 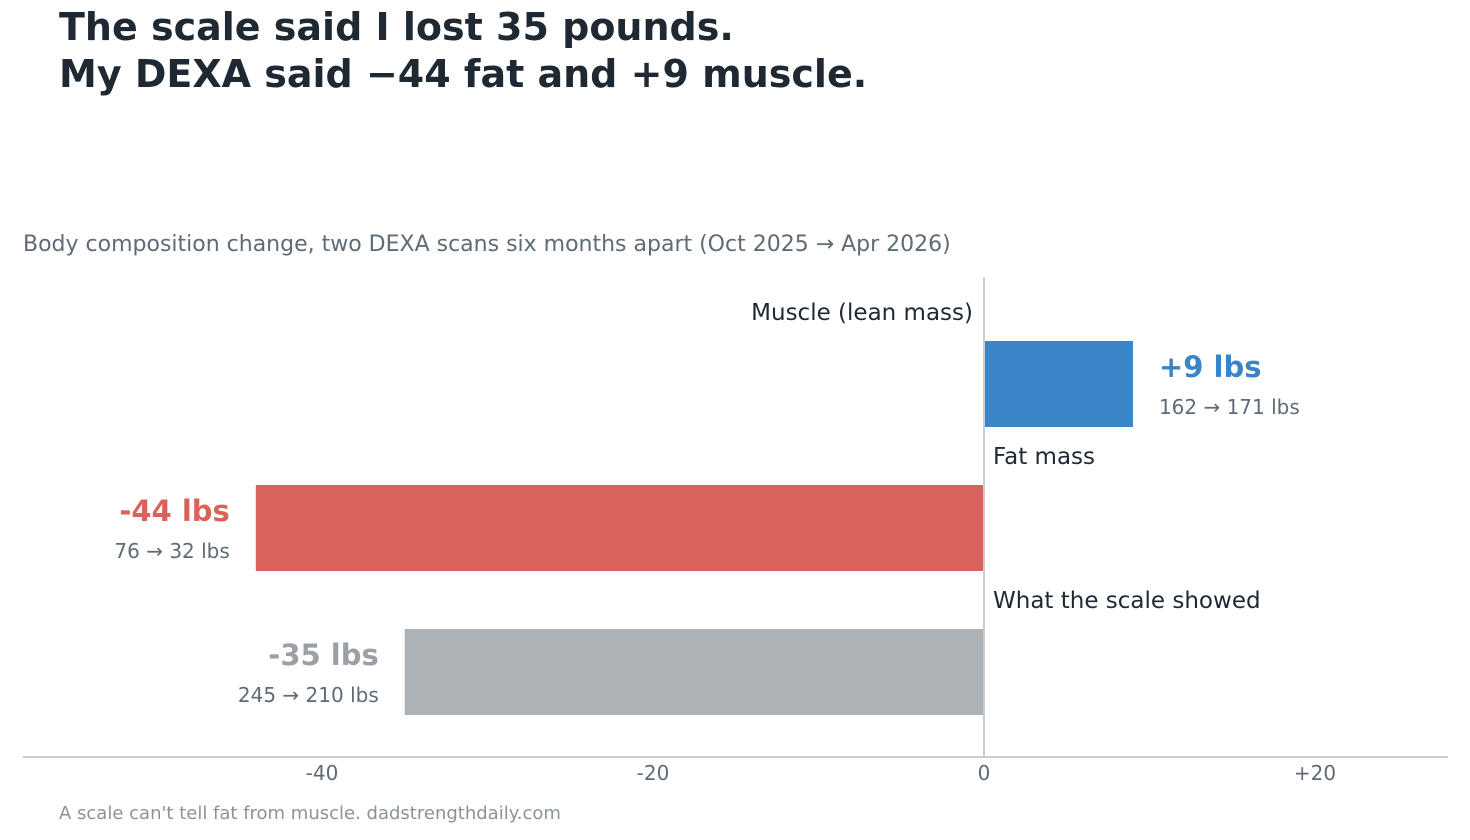 I want to click on category-label-what-the-scale-showed: What the scale showed, so click(x=1127, y=601).